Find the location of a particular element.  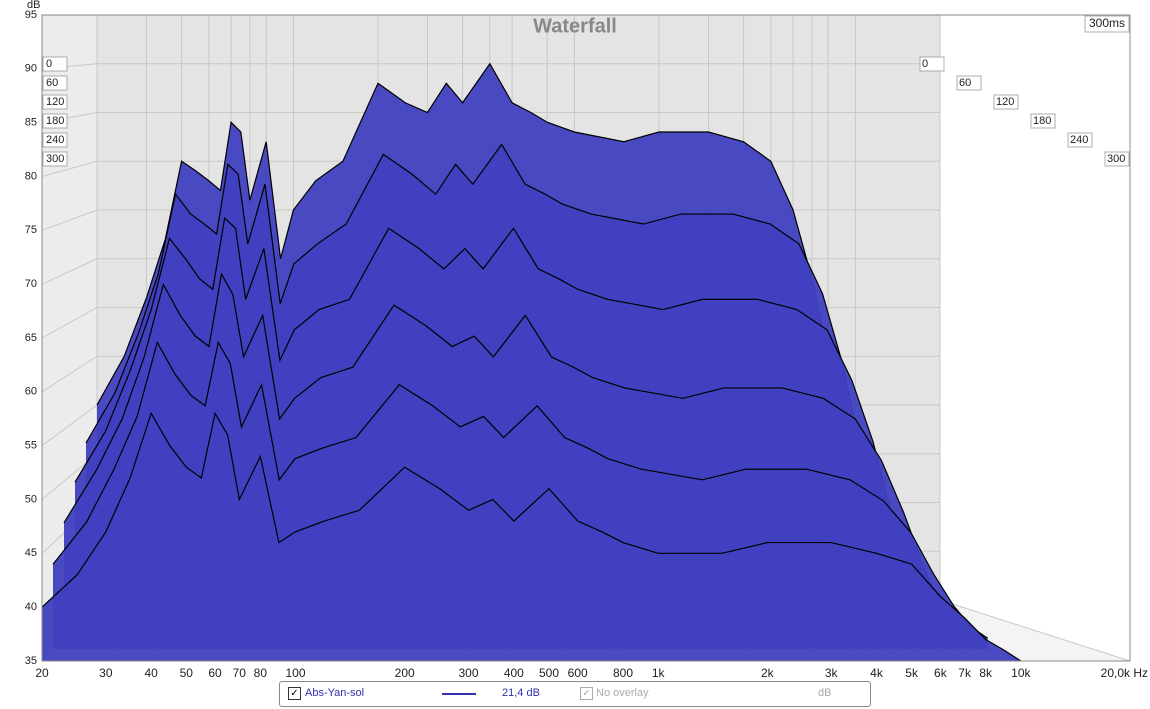

time-range-label: 300ms is located at coordinates (1107, 23).